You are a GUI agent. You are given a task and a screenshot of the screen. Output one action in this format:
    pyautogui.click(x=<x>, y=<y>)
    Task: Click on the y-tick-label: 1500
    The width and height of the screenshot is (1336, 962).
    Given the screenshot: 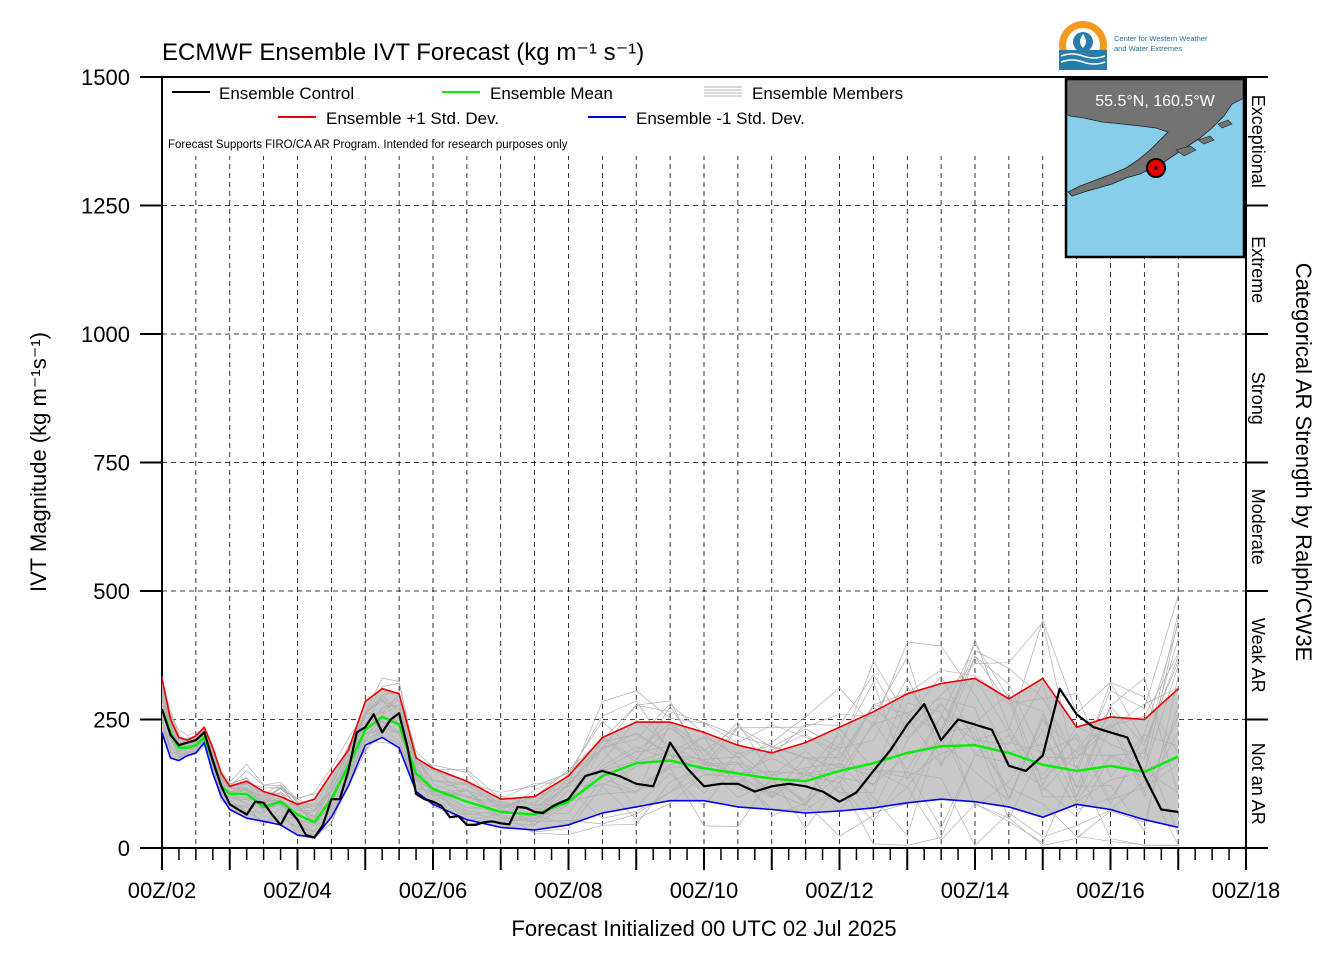 What is the action you would take?
    pyautogui.click(x=105, y=77)
    